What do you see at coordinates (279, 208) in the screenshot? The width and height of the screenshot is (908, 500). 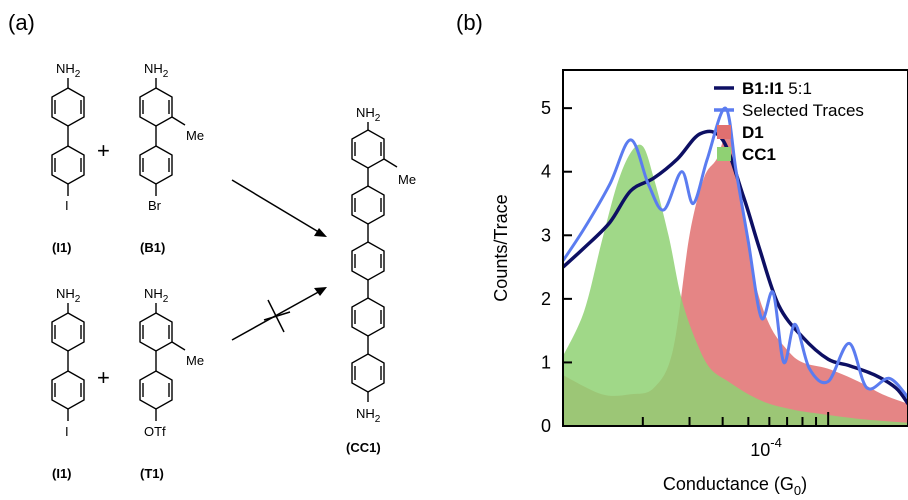 I see `reaction-arrow-success` at bounding box center [279, 208].